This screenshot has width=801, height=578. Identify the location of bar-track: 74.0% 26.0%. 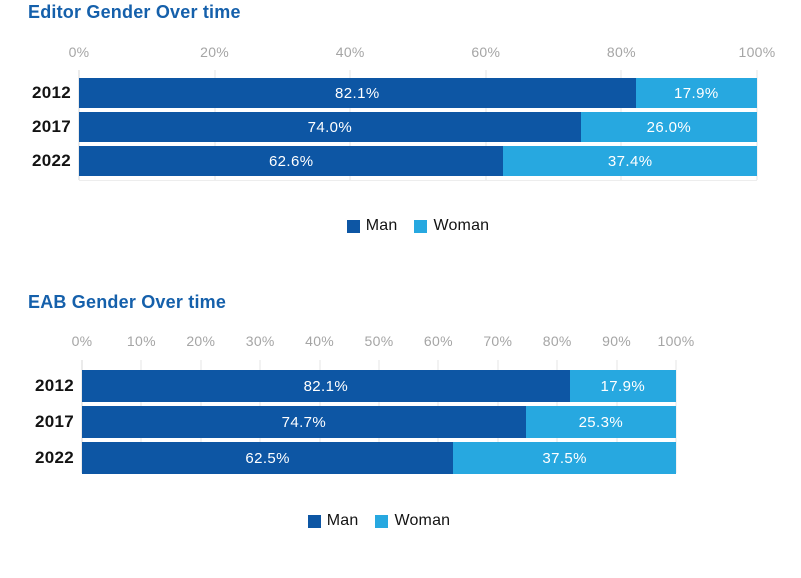
(418, 127).